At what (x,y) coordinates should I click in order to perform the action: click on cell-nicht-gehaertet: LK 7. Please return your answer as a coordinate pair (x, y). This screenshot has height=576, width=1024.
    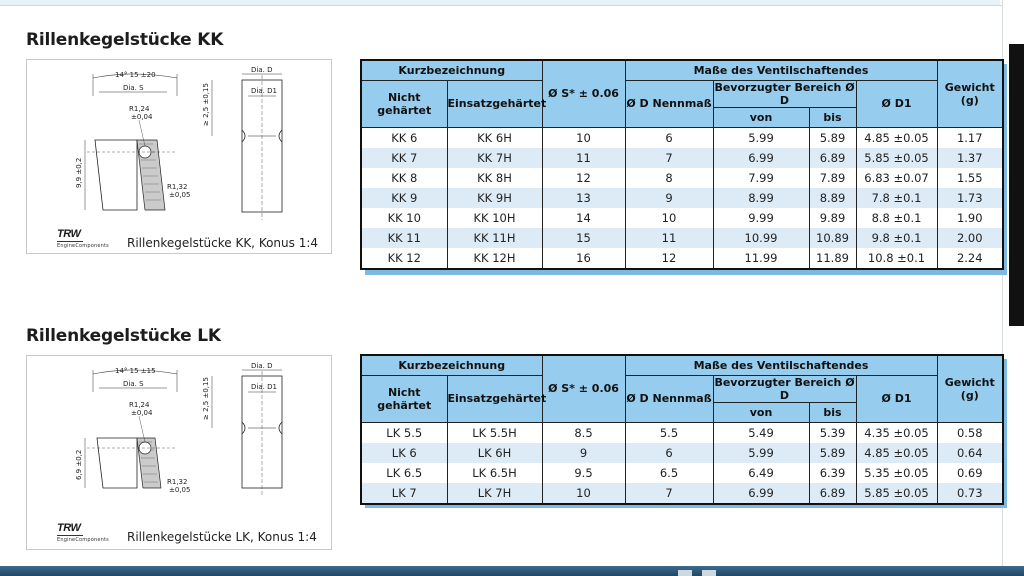
    Looking at the image, I should click on (404, 493).